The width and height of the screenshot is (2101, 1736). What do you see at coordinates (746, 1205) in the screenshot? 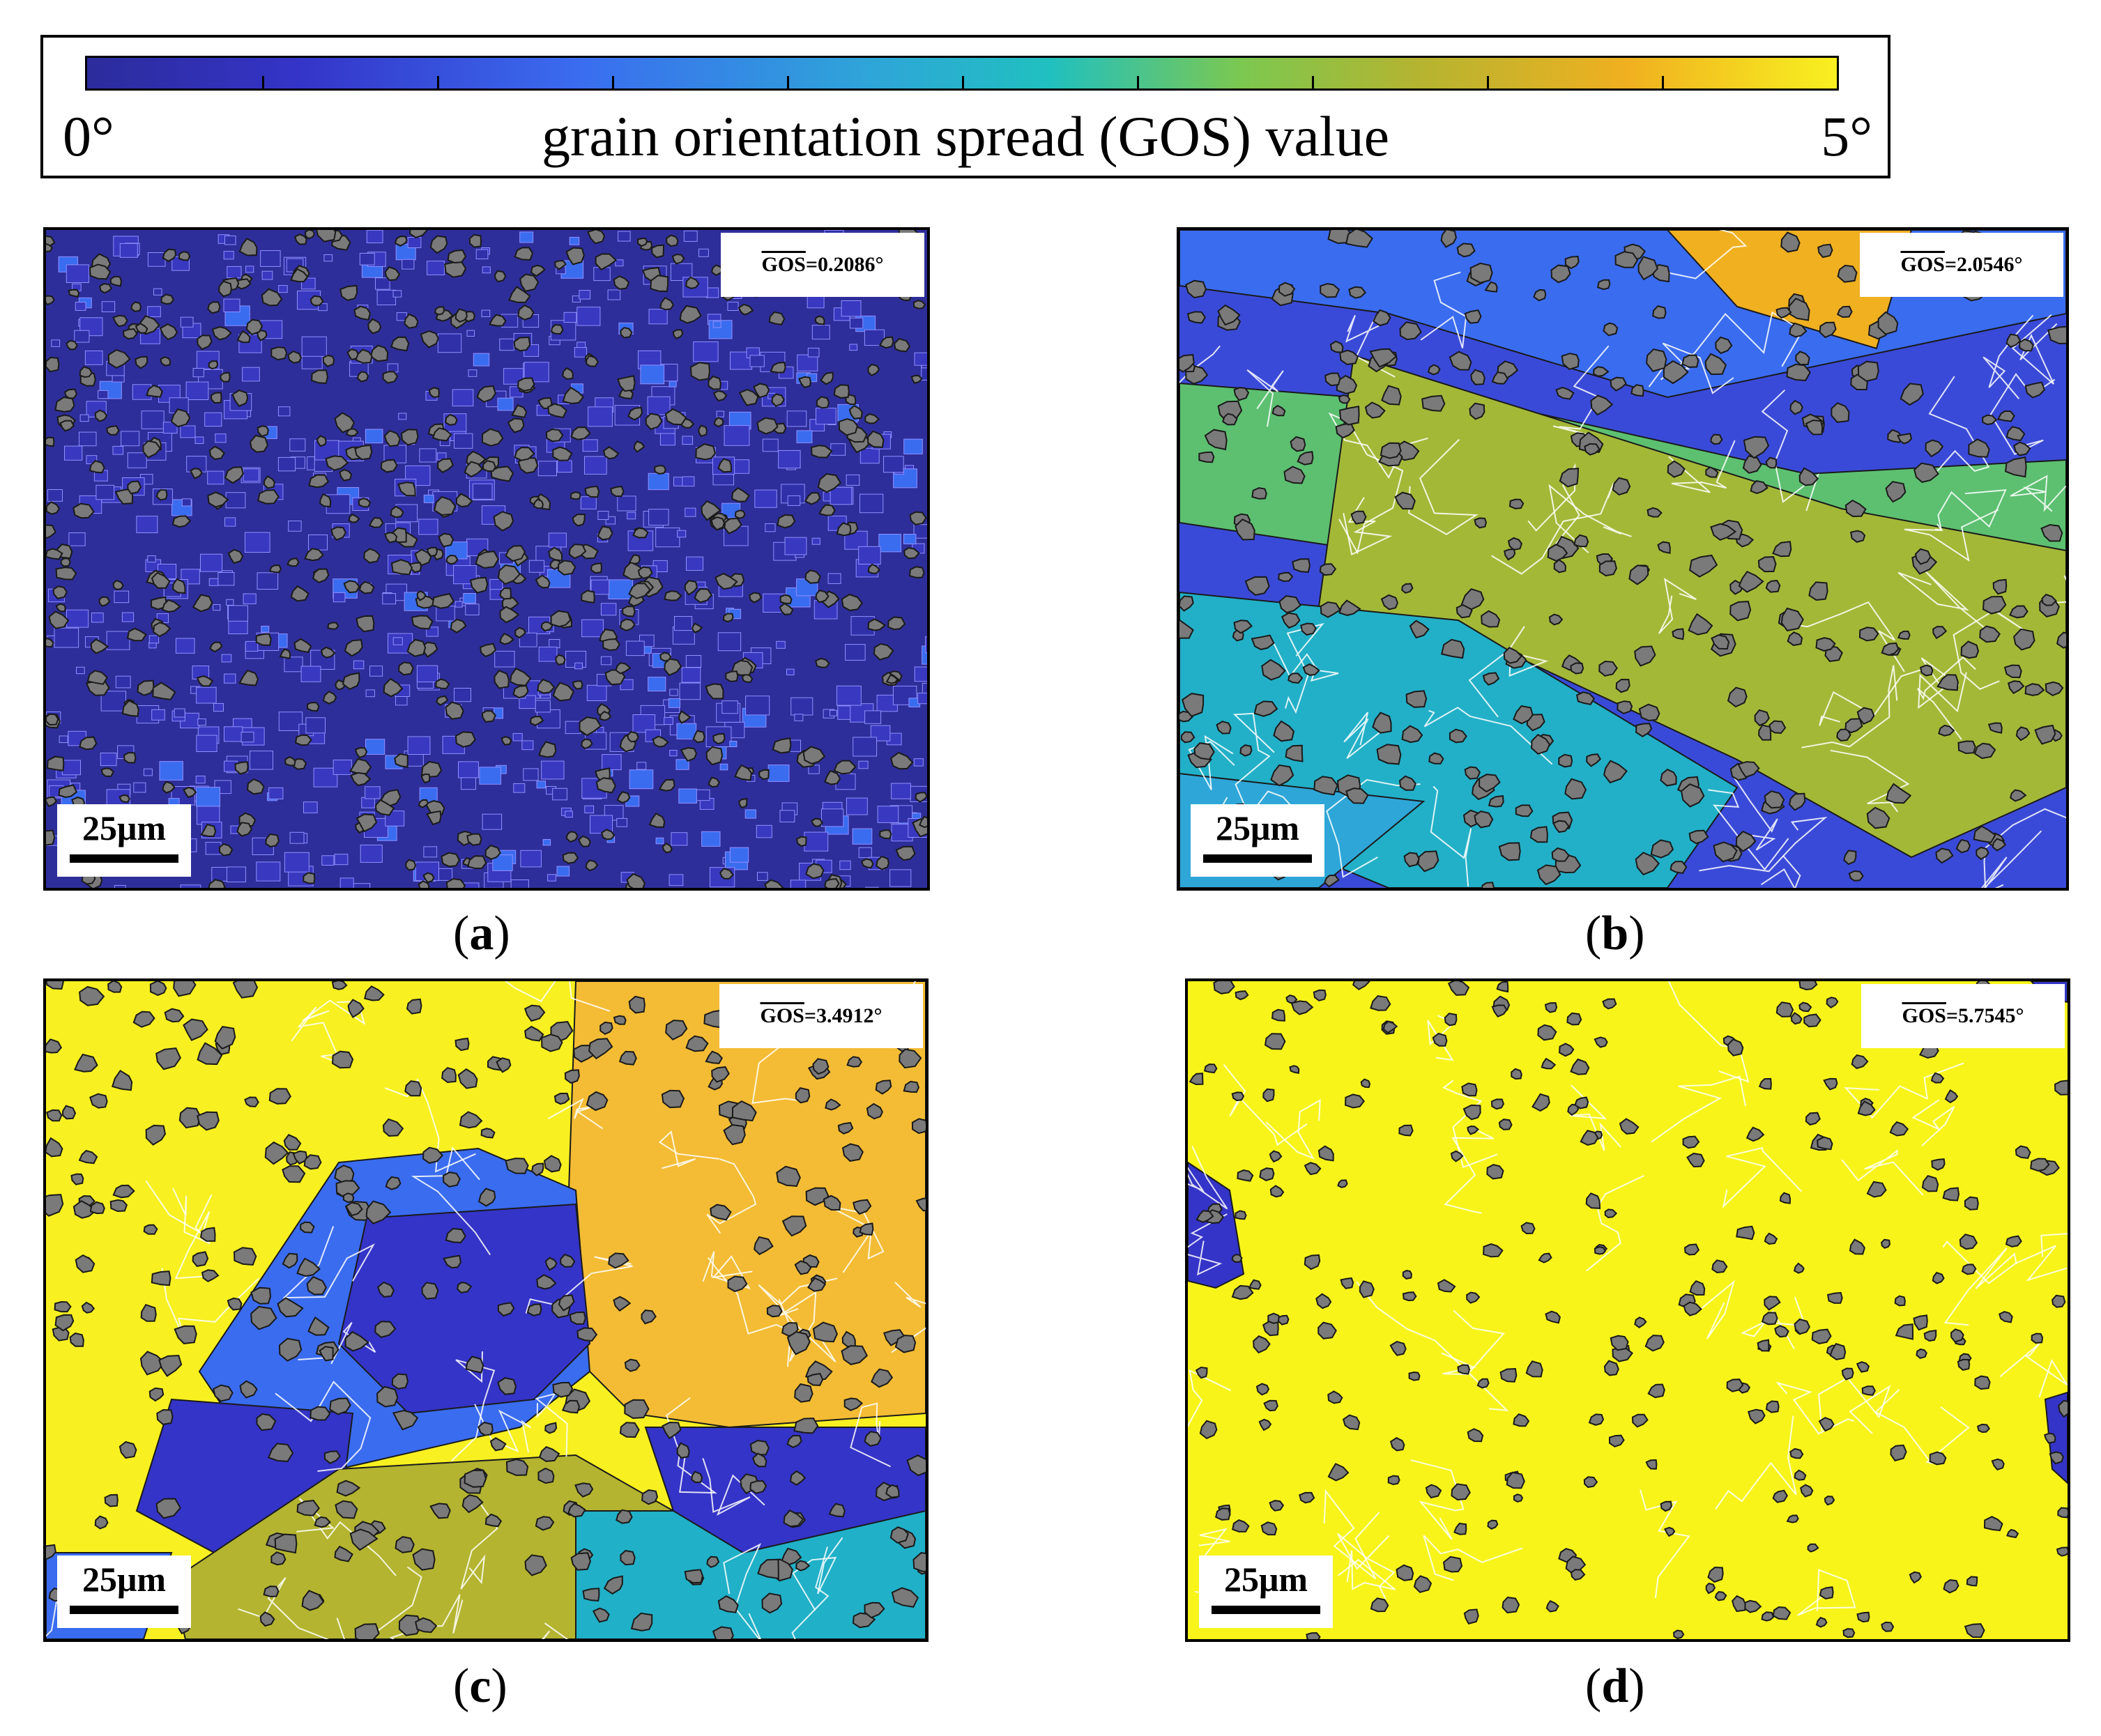
I see `grain-region` at bounding box center [746, 1205].